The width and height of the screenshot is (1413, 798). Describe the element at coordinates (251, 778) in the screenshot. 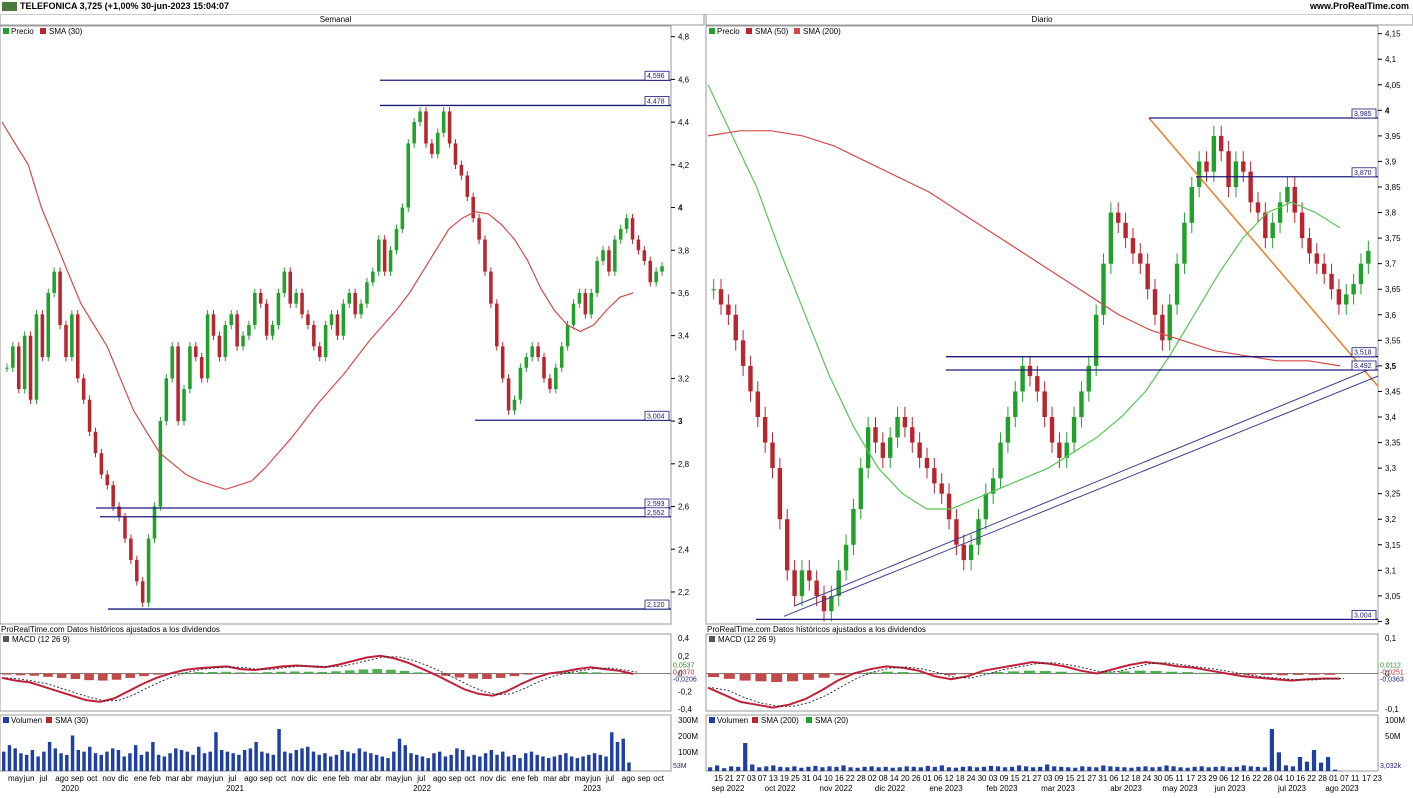

I see `x-month-label: ago` at that location.